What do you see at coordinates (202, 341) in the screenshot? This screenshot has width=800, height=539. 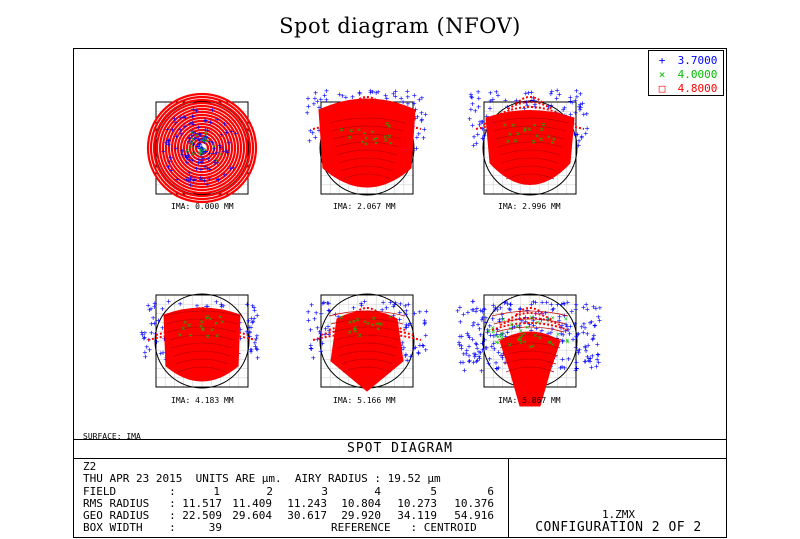 I see `box-frame` at bounding box center [202, 341].